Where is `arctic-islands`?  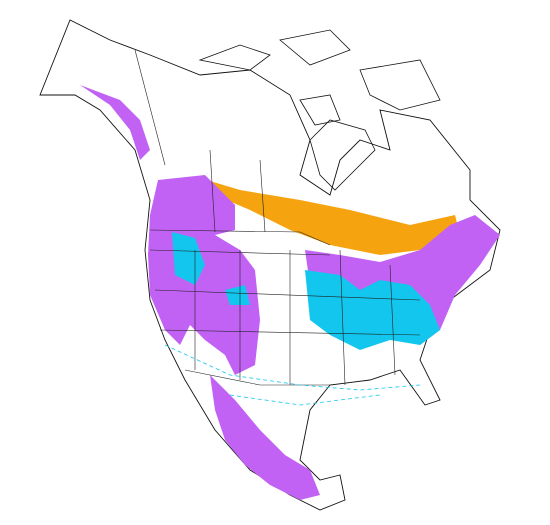 arctic-islands is located at coordinates (319, 77).